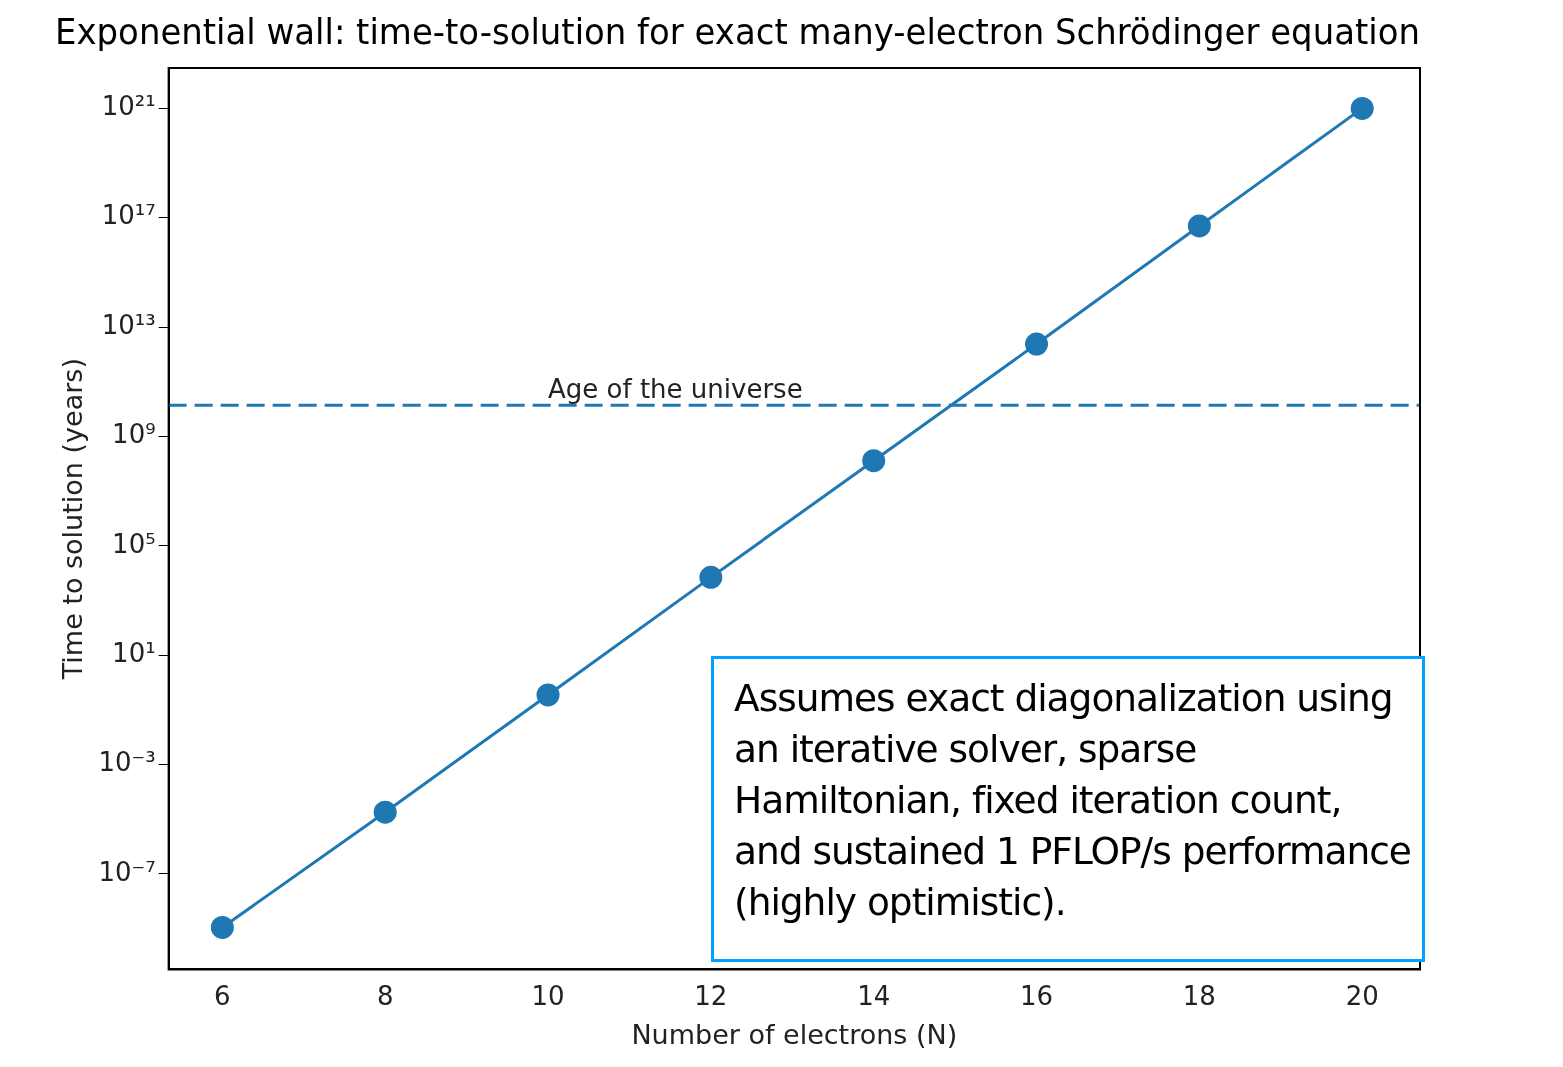 This screenshot has height=1067, width=1563. What do you see at coordinates (675, 389) in the screenshot?
I see `ref-line-label: Age of the universe` at bounding box center [675, 389].